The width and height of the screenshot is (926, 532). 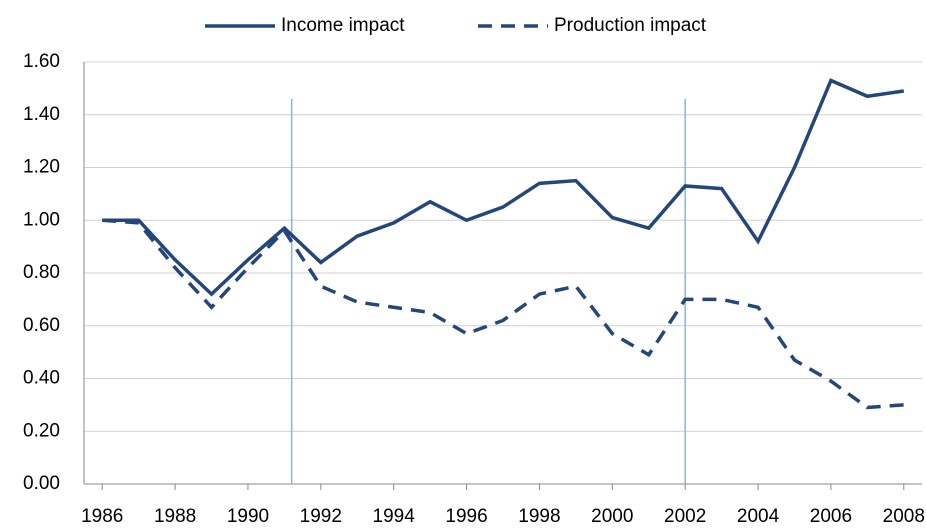 I want to click on y-tick-label: 1.60, so click(x=41, y=61).